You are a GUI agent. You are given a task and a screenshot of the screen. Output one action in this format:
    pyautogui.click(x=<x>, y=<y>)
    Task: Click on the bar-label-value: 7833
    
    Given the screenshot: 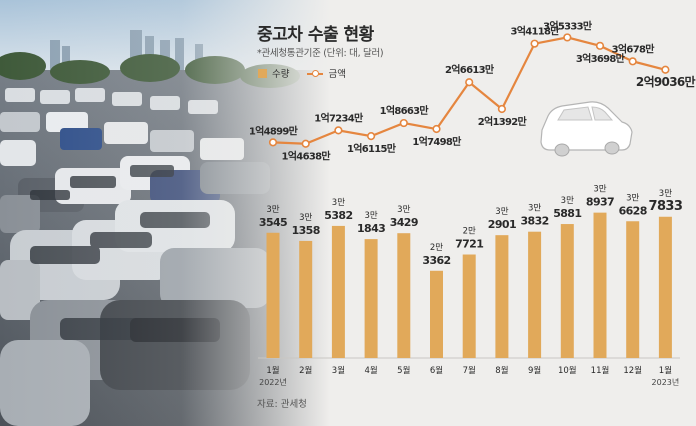 What is the action you would take?
    pyautogui.click(x=666, y=206)
    